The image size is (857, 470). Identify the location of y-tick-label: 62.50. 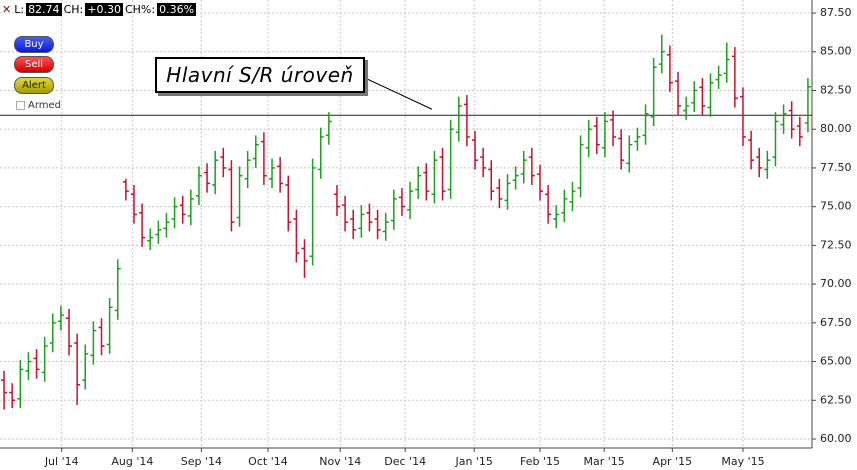
(836, 399).